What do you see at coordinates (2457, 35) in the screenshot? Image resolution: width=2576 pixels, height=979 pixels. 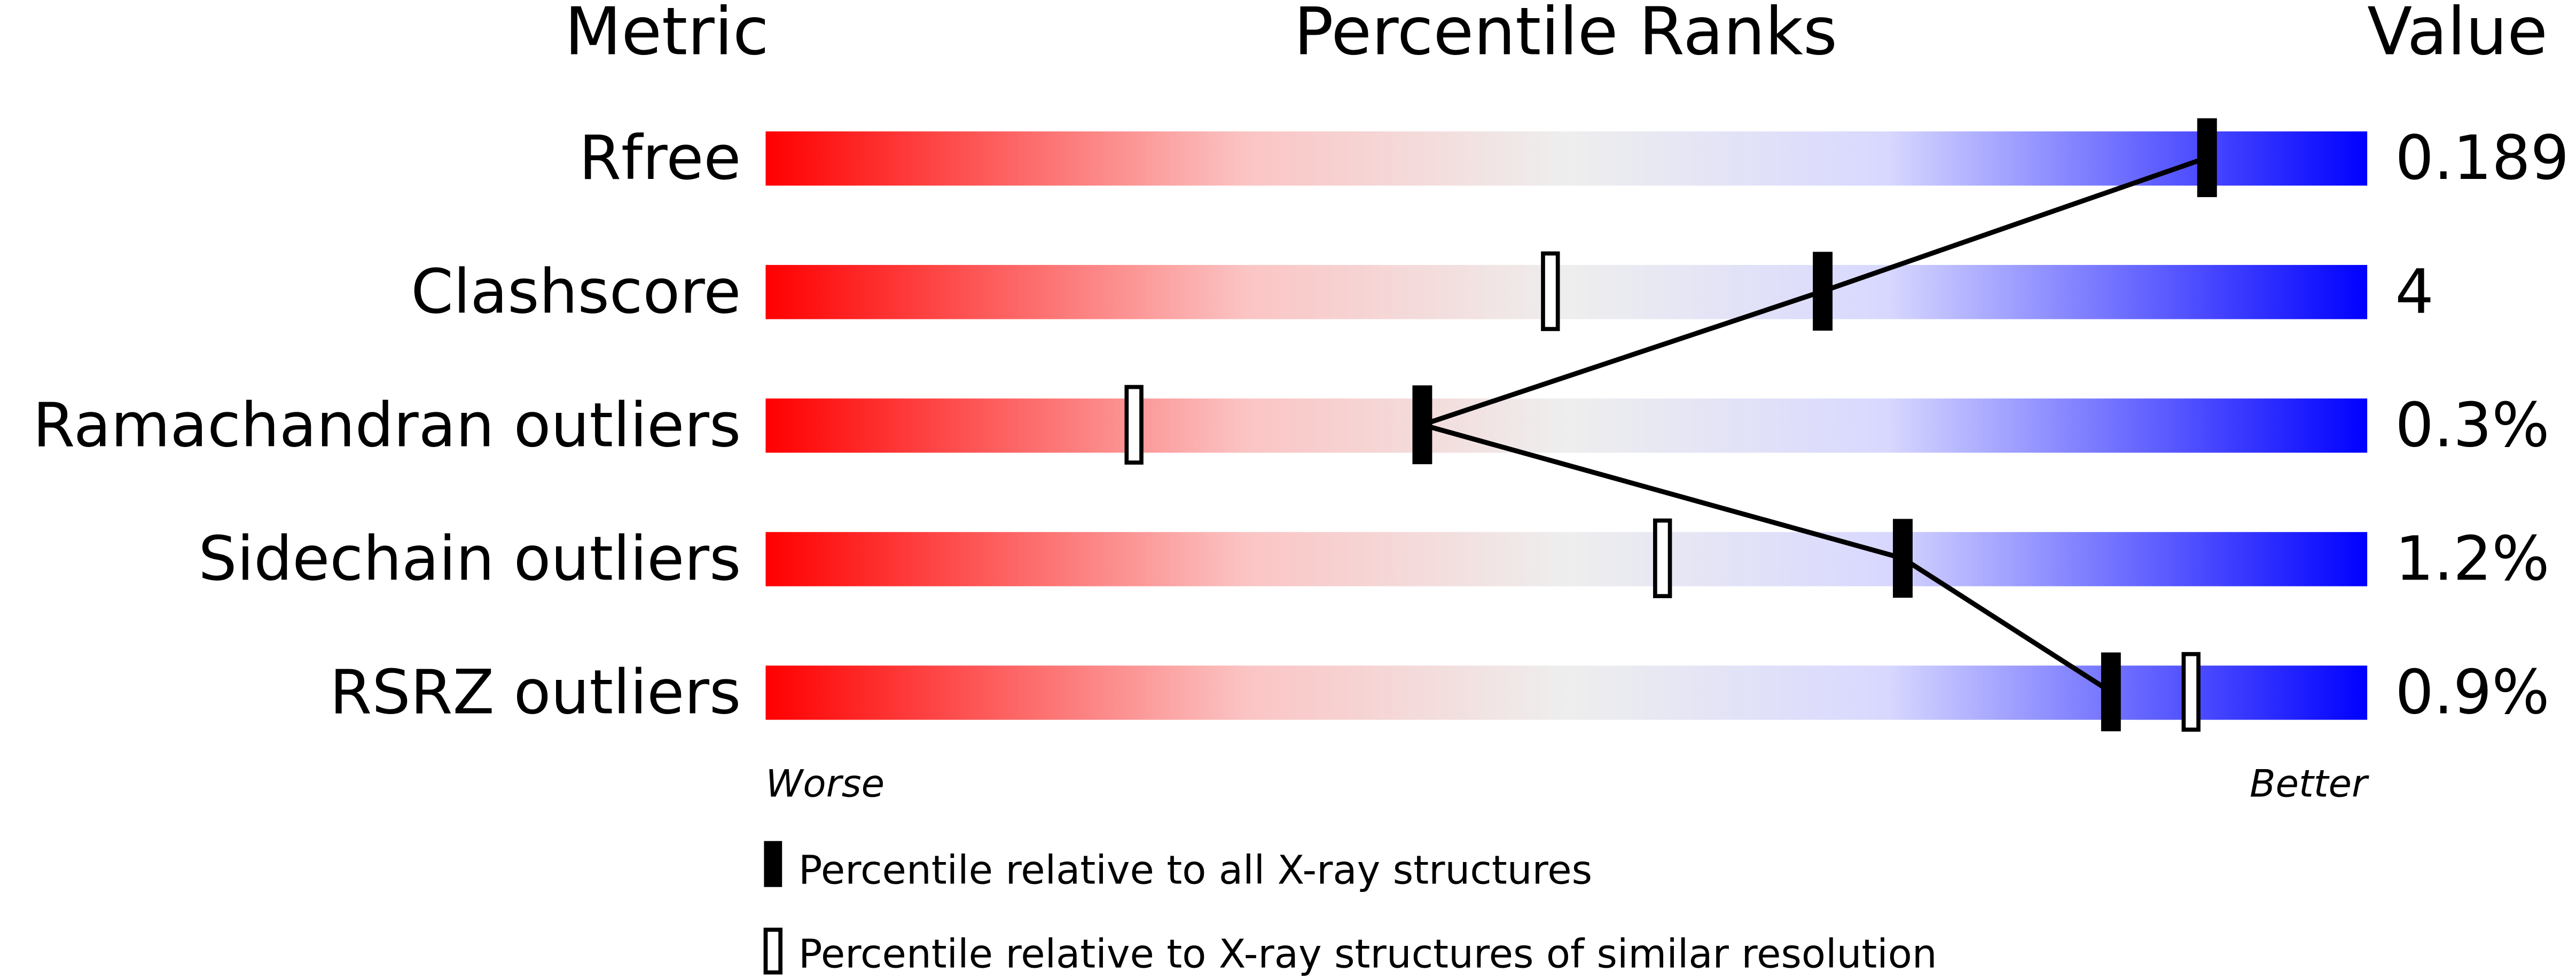 I see `header-value: Value` at bounding box center [2457, 35].